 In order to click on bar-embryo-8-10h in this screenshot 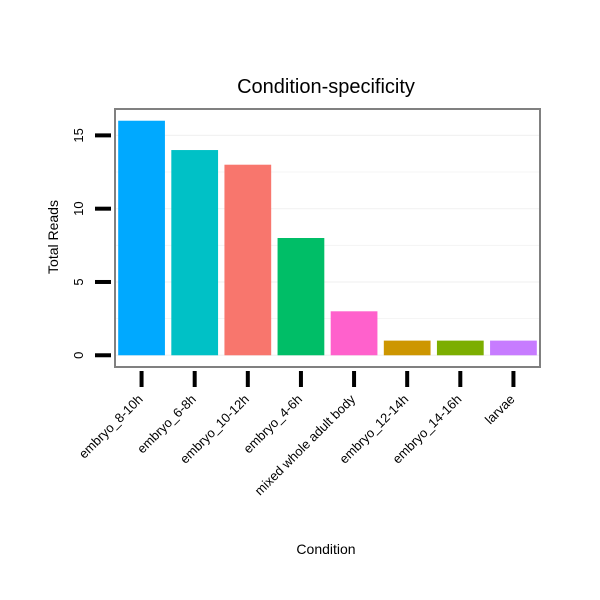, I will do `click(141, 238)`.